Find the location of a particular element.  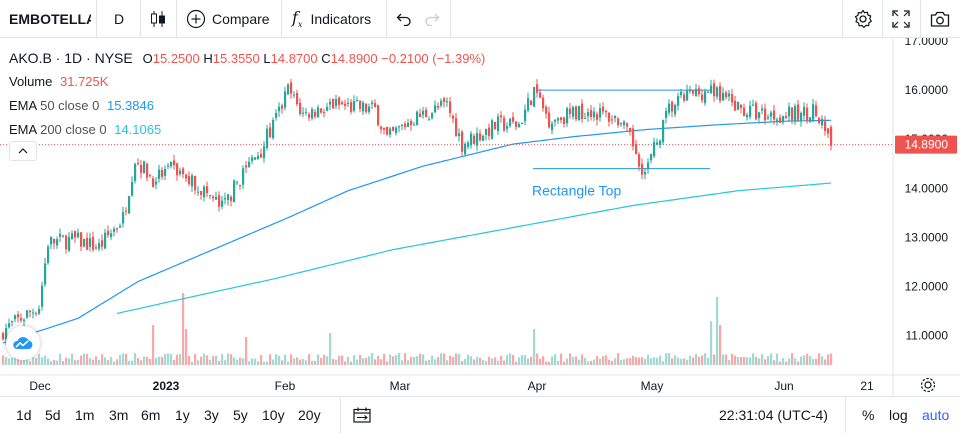

last-price-badge is located at coordinates (926, 144).